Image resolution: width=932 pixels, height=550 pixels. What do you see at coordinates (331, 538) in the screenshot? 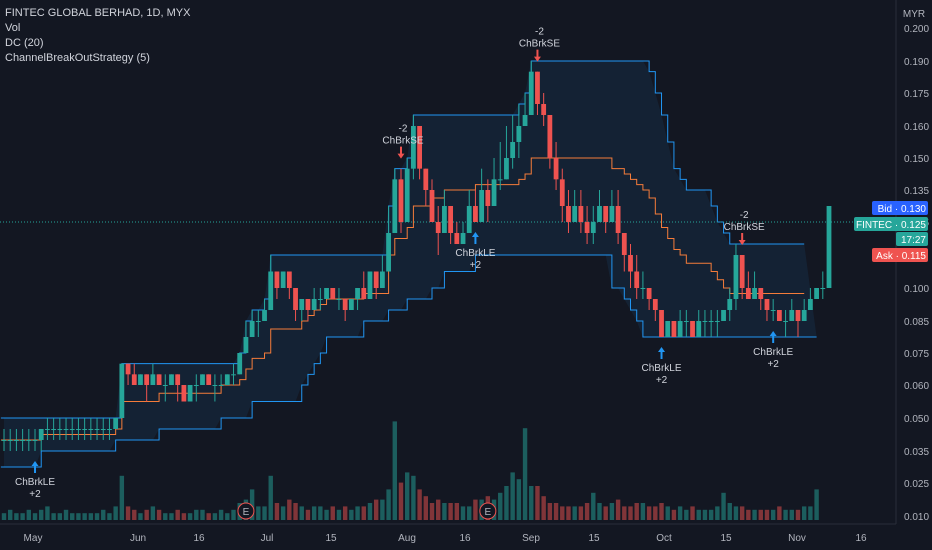
I see `x-tick-label: 15` at bounding box center [331, 538].